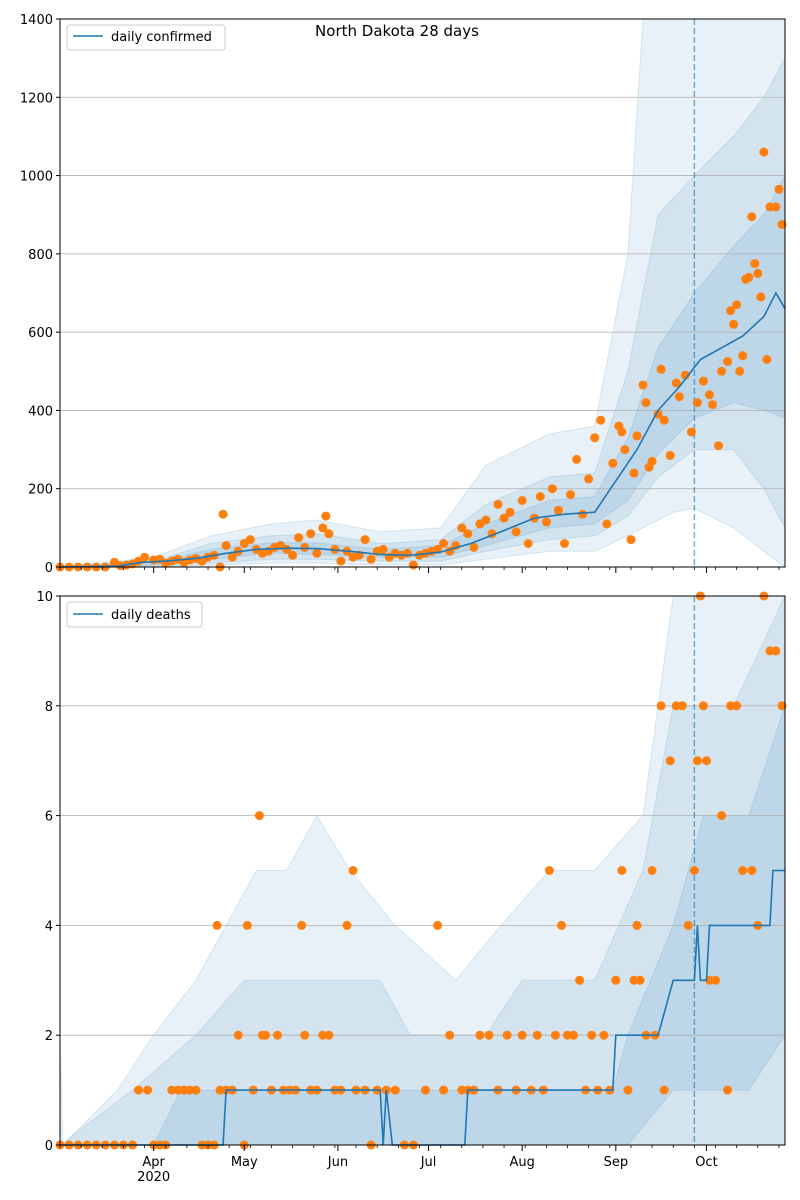  What do you see at coordinates (44, 597) in the screenshot?
I see `y-tick-label: 10` at bounding box center [44, 597].